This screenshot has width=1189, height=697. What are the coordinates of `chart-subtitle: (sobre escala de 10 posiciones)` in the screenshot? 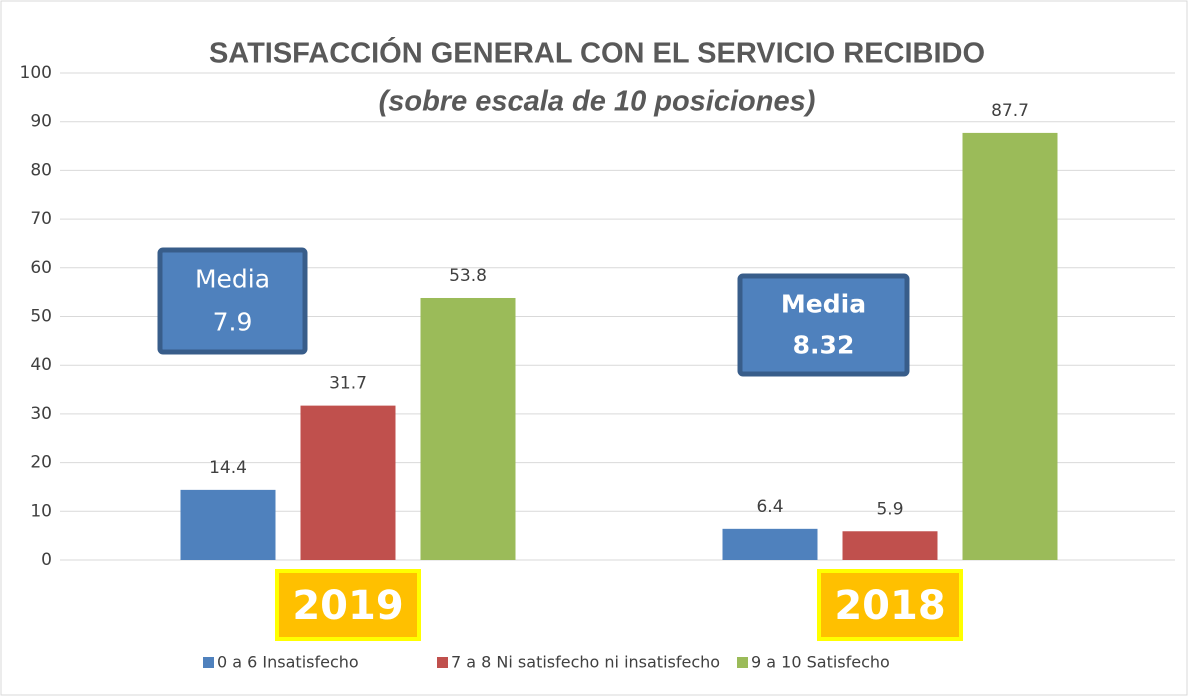 It's located at (597, 102).